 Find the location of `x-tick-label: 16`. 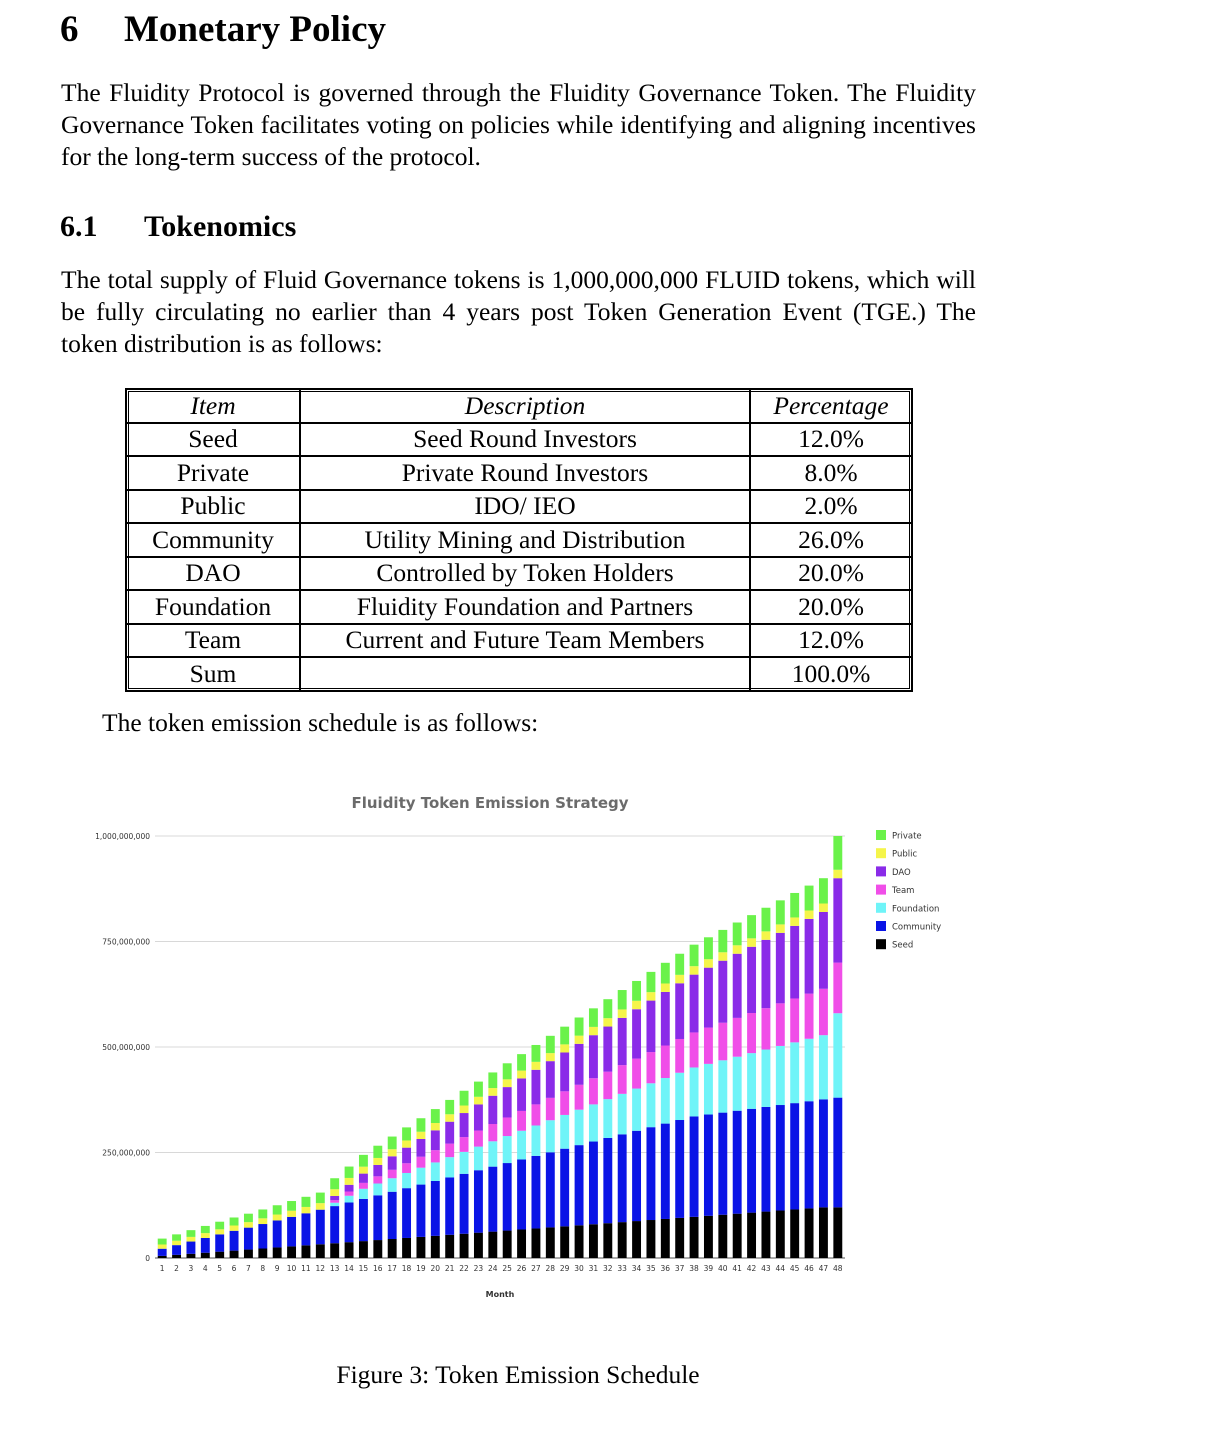

x-tick-label: 16 is located at coordinates (378, 1268).